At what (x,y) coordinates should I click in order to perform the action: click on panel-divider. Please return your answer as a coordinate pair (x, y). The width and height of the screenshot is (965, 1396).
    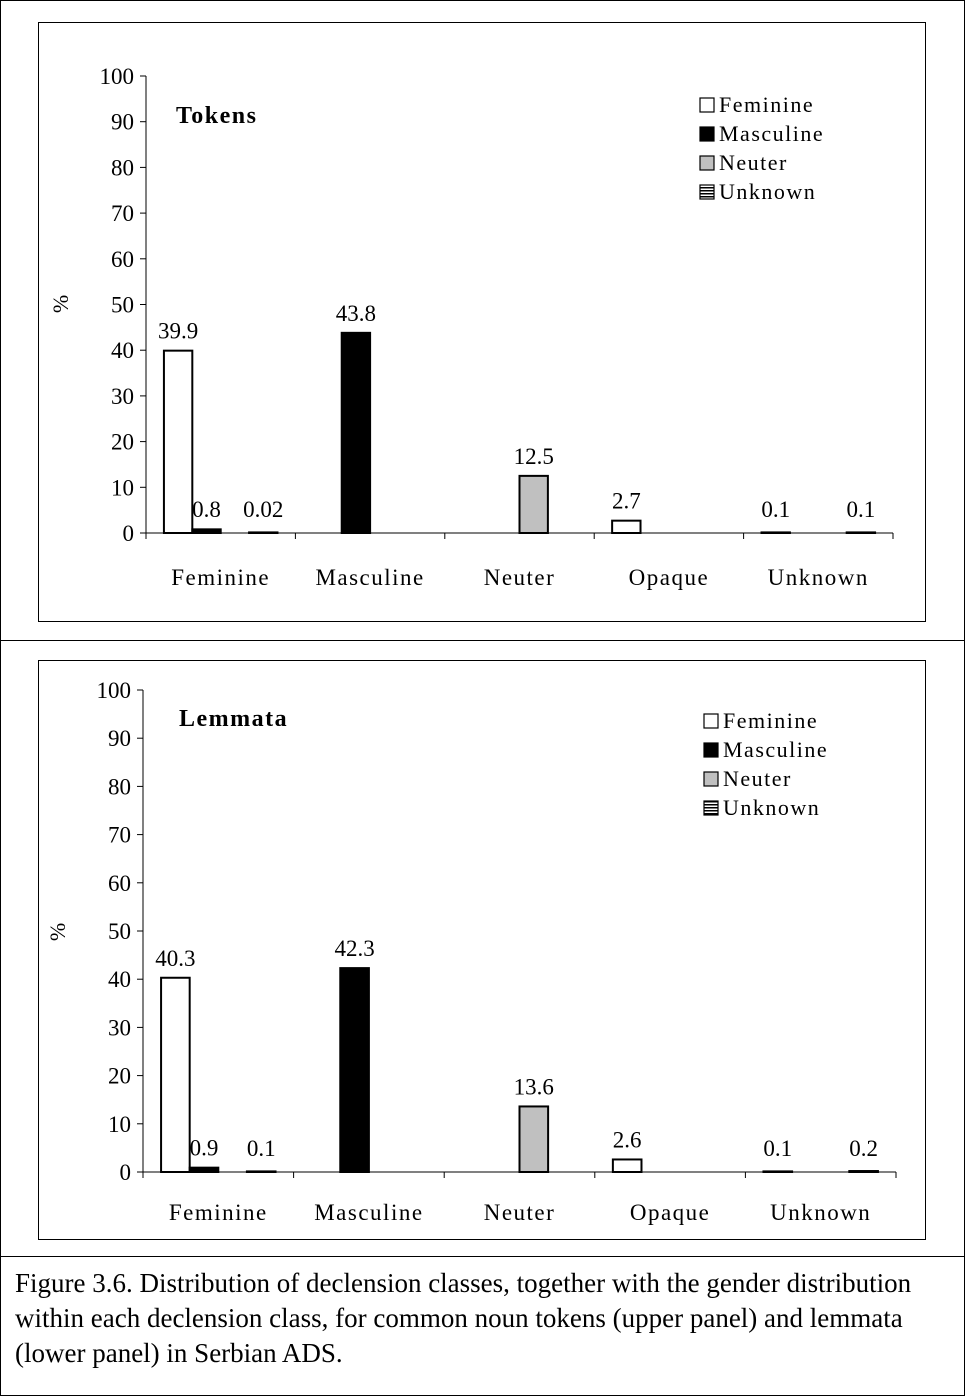
    Looking at the image, I should click on (482, 640).